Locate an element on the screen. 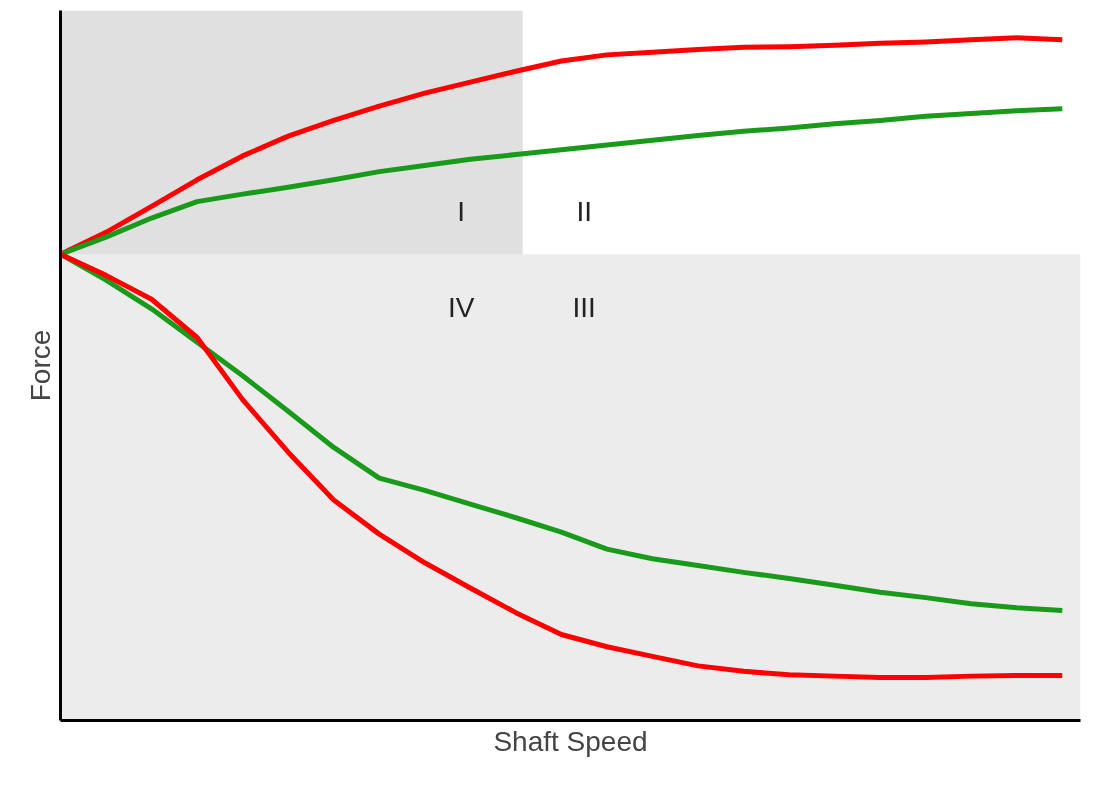 The width and height of the screenshot is (1117, 789). y-axis-title: Force is located at coordinates (40, 365).